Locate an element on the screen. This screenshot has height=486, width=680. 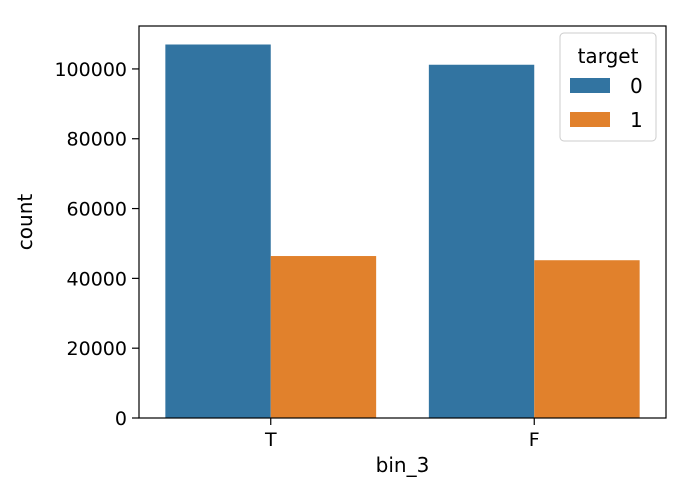
legend-items: 01 is located at coordinates (606, 103).